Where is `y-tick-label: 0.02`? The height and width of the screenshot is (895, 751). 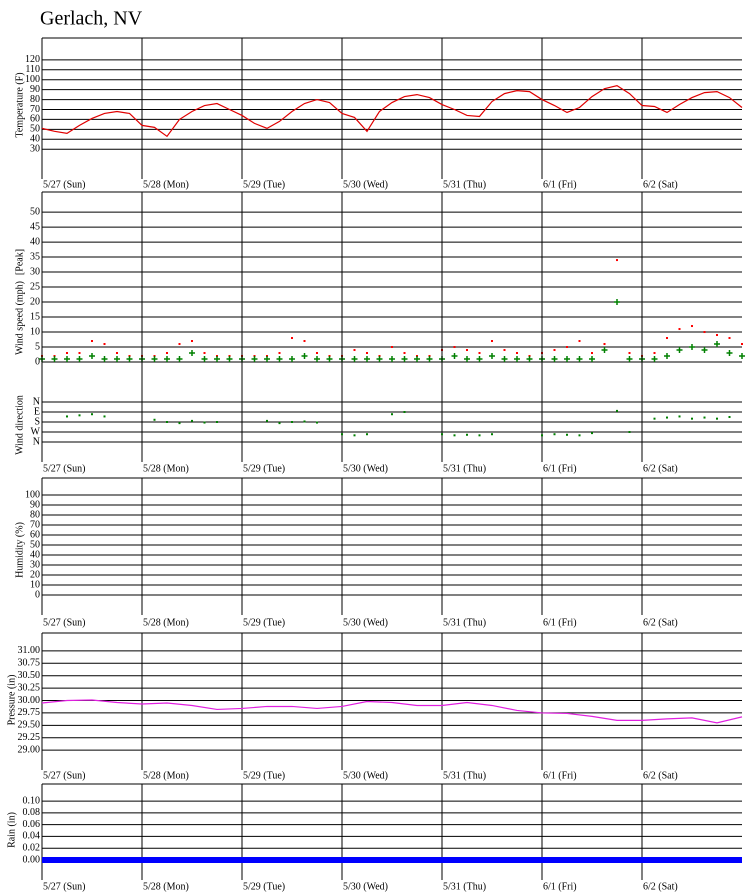
y-tick-label: 0.02 is located at coordinates (32, 847).